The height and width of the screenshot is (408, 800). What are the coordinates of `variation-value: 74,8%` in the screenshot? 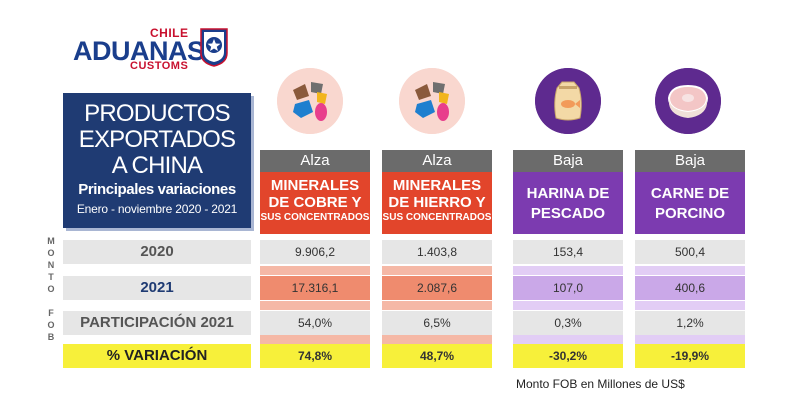 It's located at (315, 356).